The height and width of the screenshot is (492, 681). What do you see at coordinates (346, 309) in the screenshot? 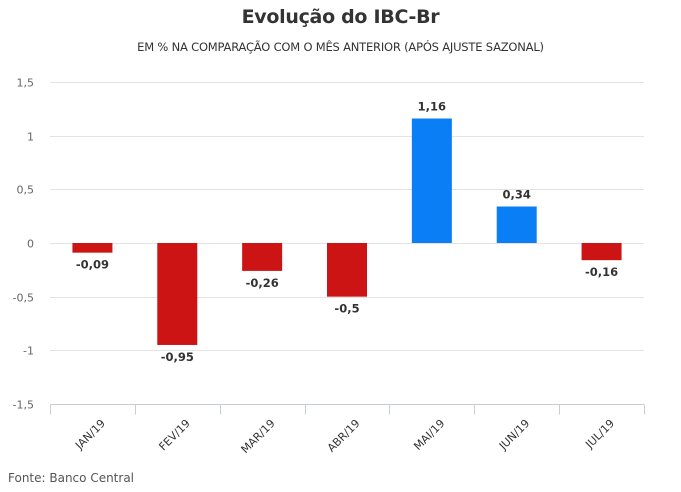
I see `data-label: -0,5` at bounding box center [346, 309].